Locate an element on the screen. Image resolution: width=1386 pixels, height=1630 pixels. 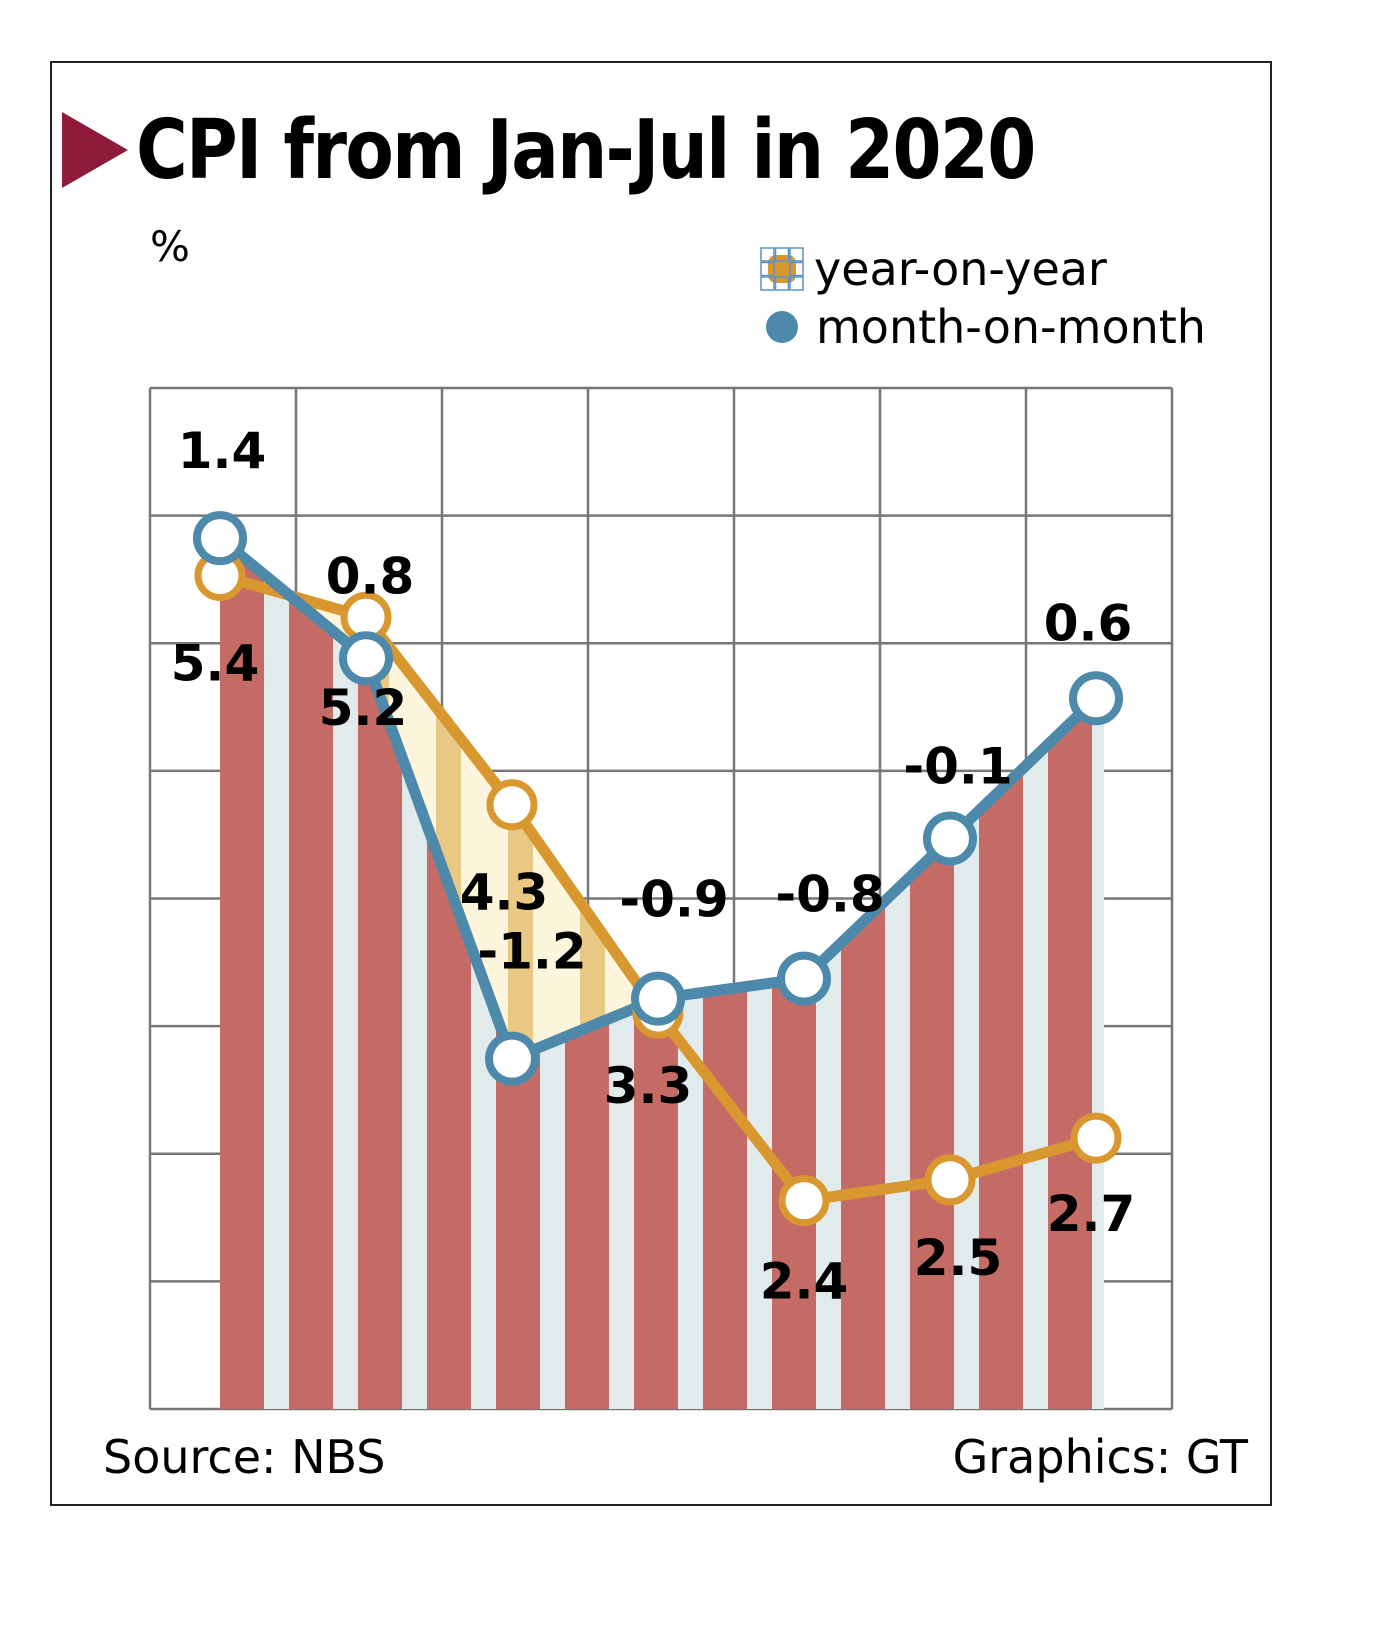
circle-dot-icon is located at coordinates (782, 327).